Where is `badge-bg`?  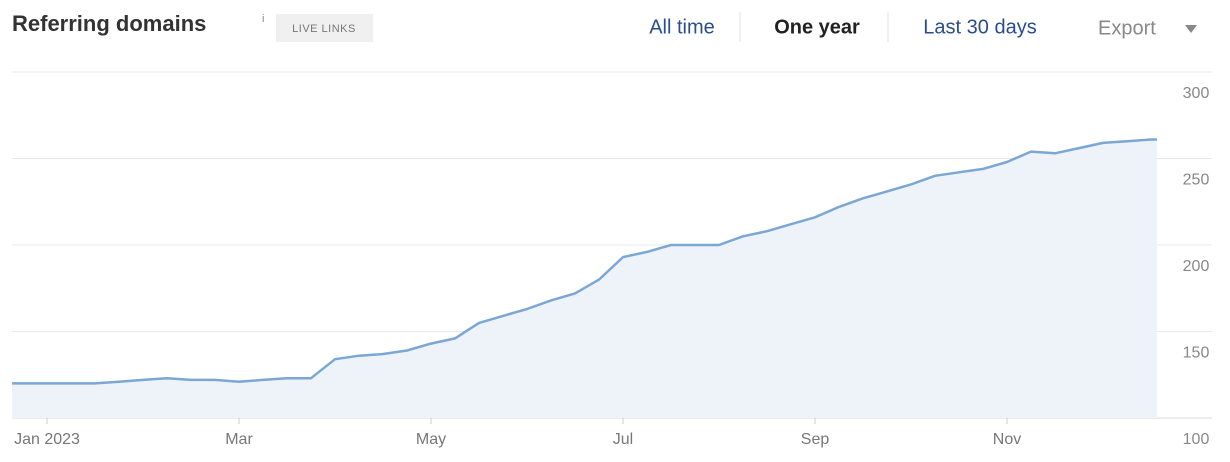 badge-bg is located at coordinates (324, 28).